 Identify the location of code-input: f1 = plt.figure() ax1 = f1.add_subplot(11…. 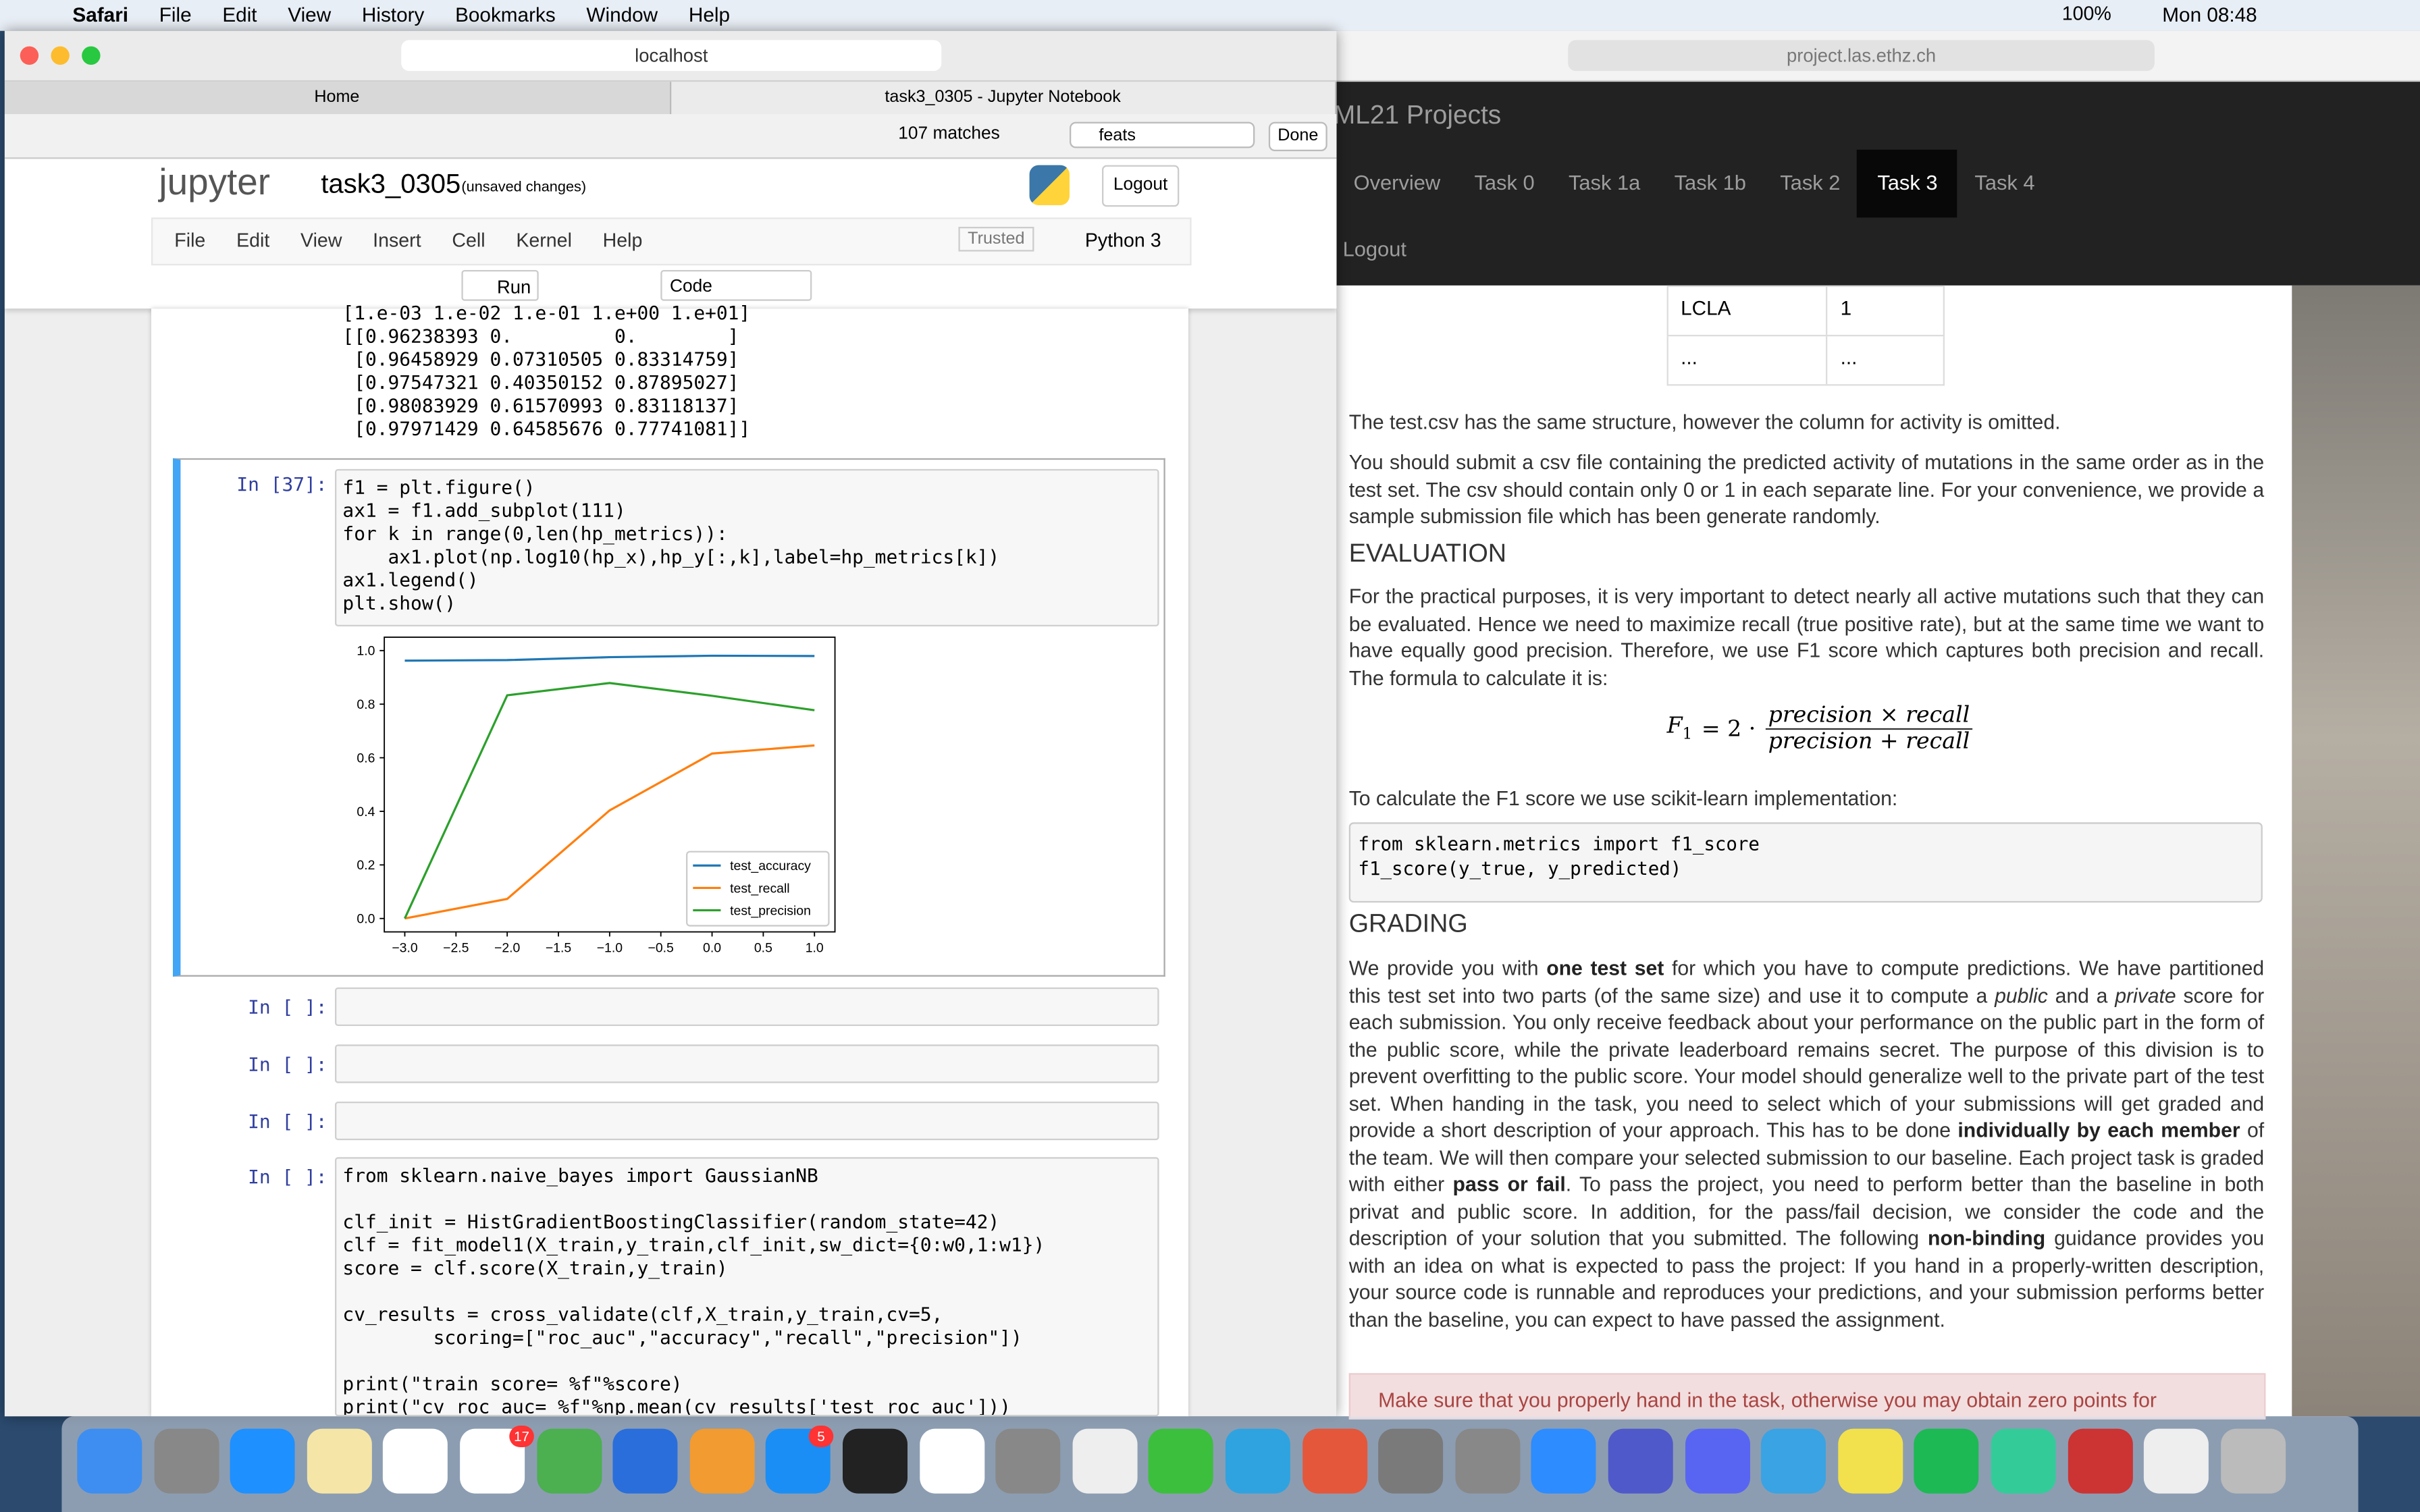
(746, 547).